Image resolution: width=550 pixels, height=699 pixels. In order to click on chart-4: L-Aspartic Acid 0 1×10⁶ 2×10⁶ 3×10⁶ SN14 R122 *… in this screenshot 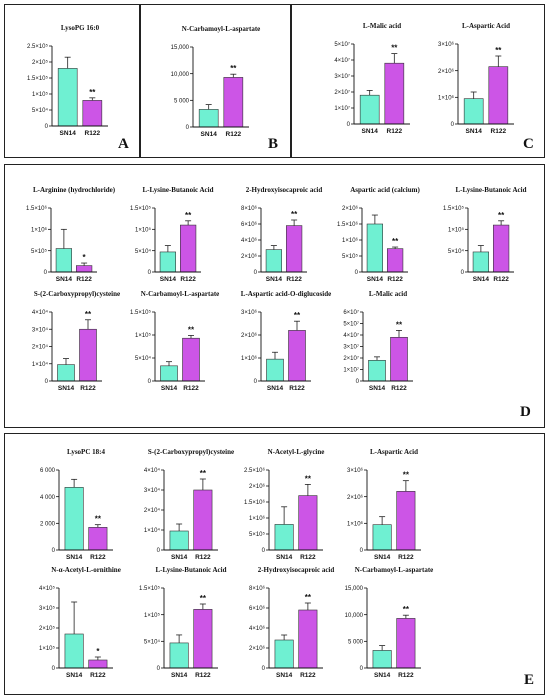, I will do `click(476, 78)`.